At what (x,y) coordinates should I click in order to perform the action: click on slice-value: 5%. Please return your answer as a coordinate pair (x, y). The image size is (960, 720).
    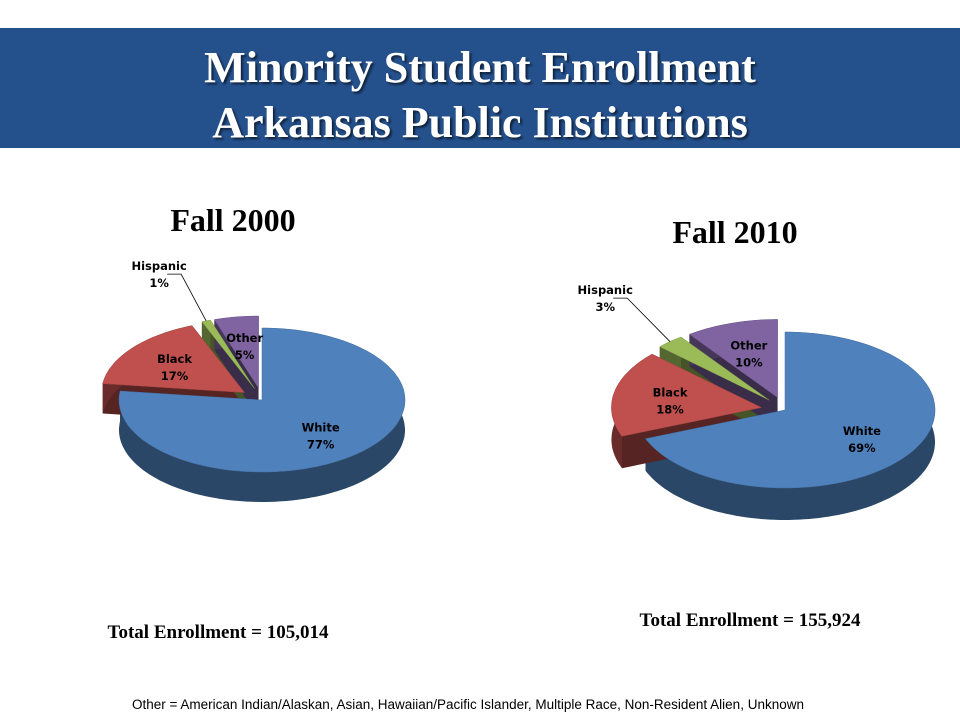
    Looking at the image, I should click on (245, 355).